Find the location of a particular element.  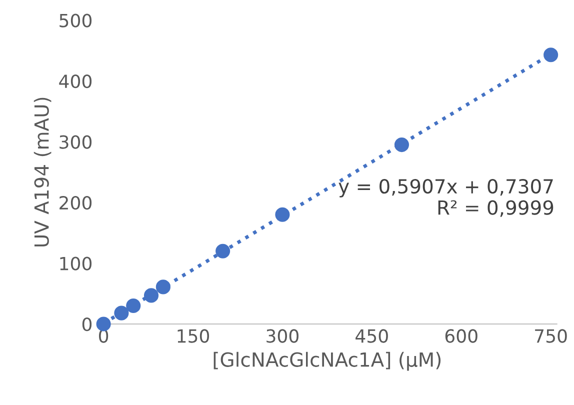

annotation: y = 0,5907x + 0,7307 is located at coordinates (445, 188).